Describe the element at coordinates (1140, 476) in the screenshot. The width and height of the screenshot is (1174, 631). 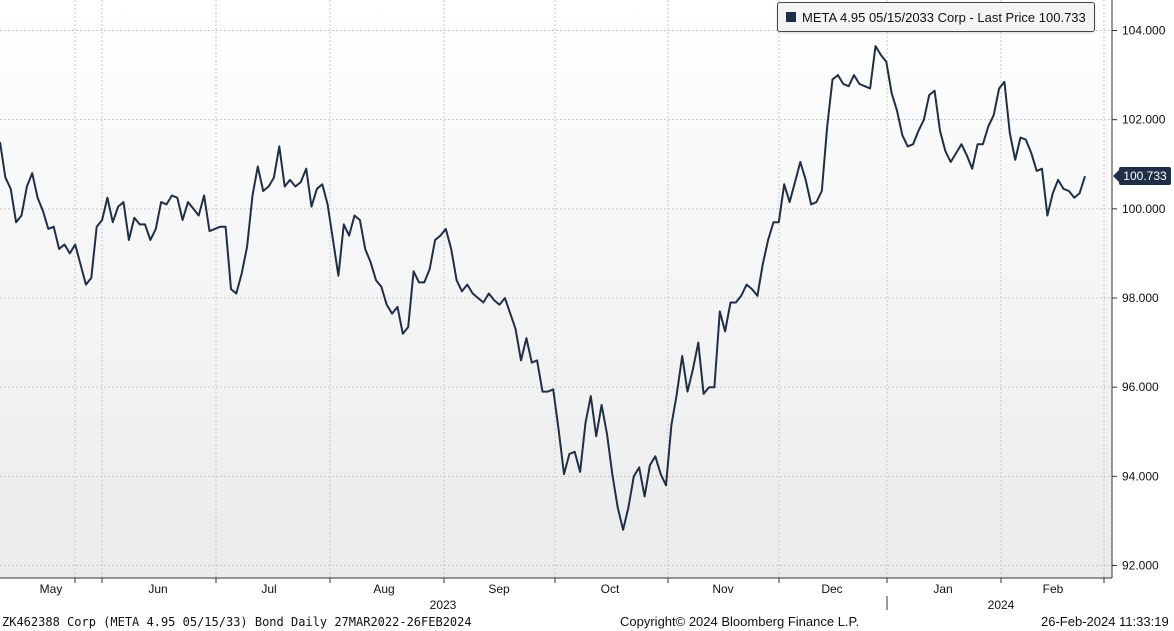
I see `y-tick-label: 94.000` at that location.